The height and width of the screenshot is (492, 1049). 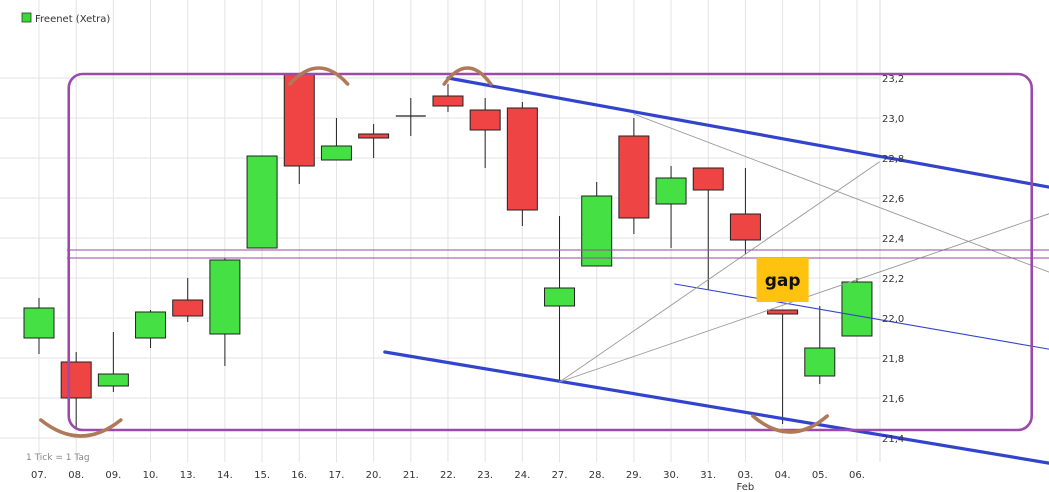 I want to click on x-tick-label: 21., so click(x=411, y=475).